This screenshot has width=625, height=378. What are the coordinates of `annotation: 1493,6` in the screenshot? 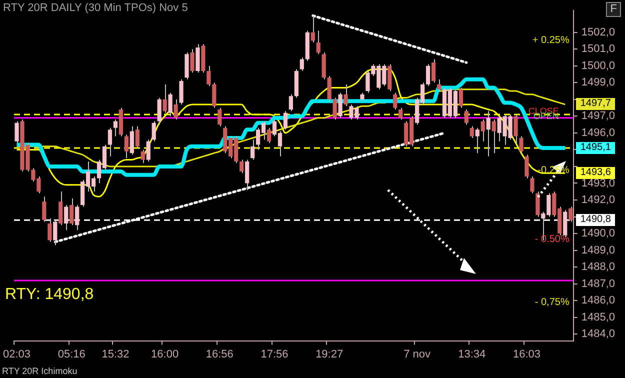 It's located at (595, 173).